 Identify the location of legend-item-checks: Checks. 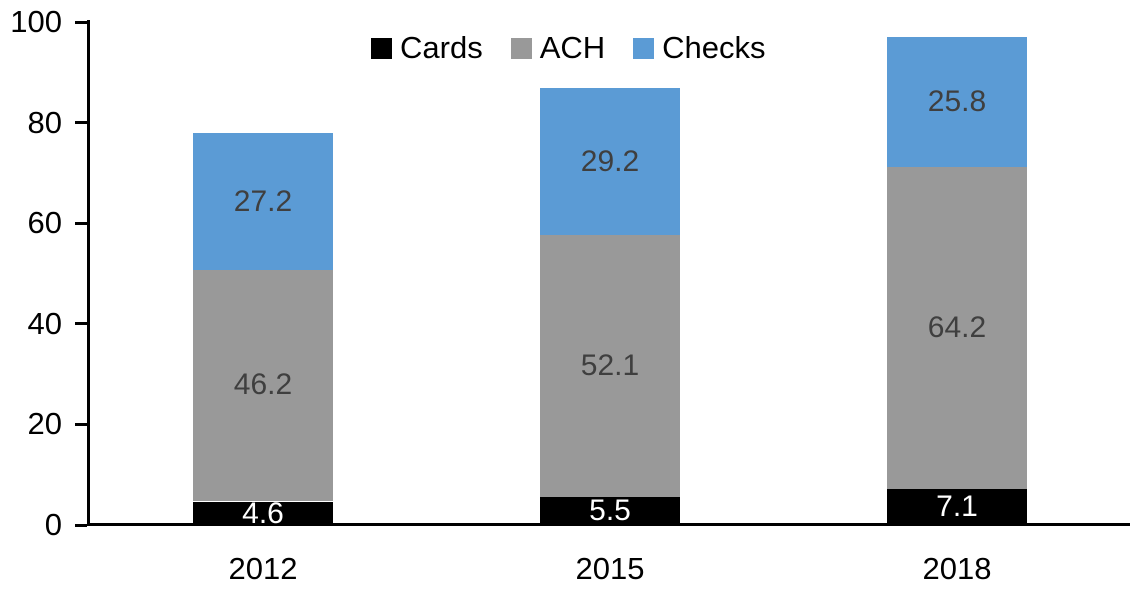
(699, 47).